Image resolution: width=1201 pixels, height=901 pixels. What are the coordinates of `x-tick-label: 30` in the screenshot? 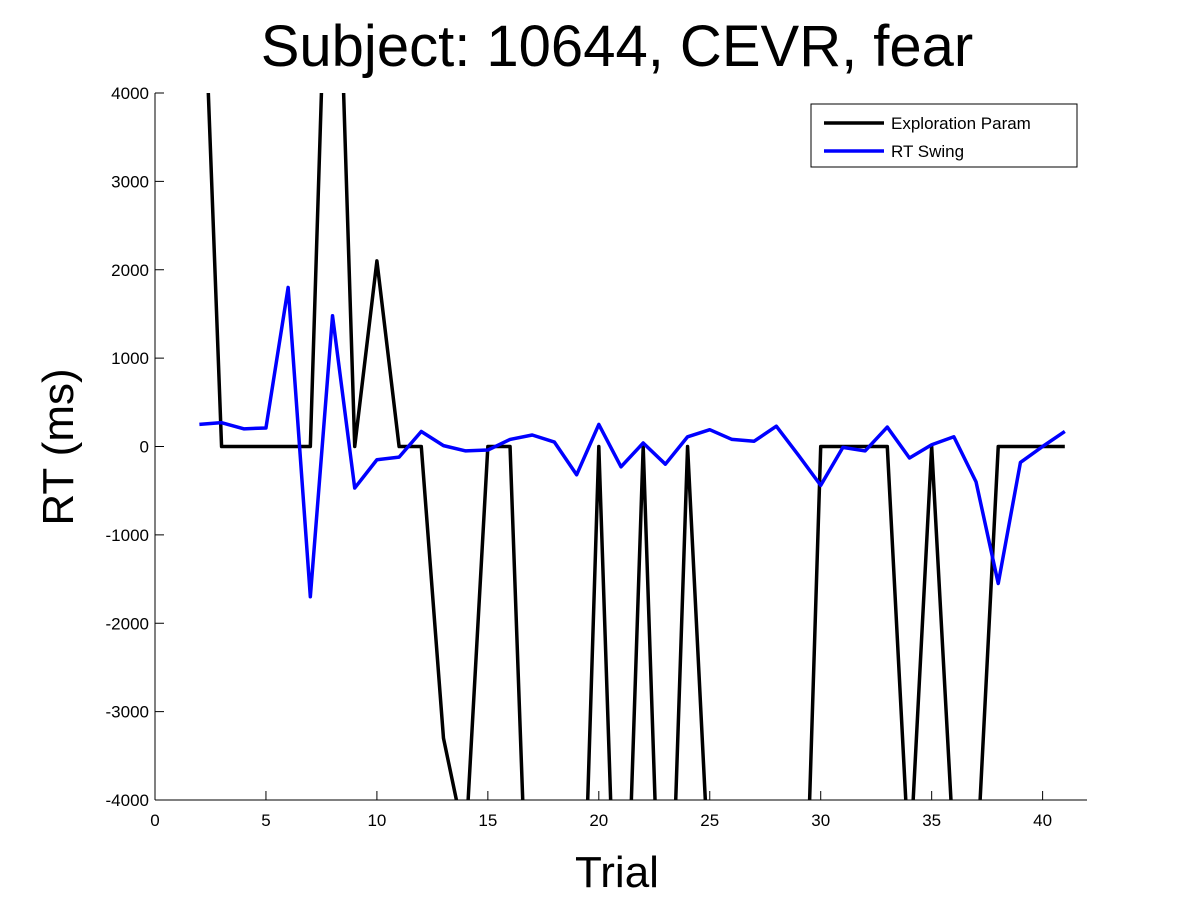 It's located at (820, 820).